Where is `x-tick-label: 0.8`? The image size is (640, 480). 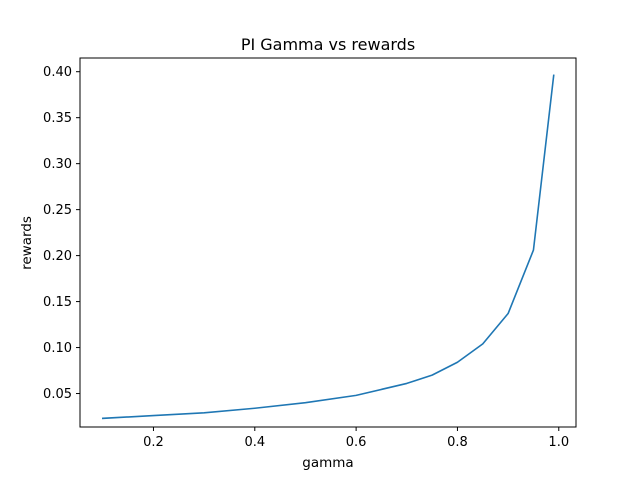
x-tick-label: 0.8 is located at coordinates (457, 442).